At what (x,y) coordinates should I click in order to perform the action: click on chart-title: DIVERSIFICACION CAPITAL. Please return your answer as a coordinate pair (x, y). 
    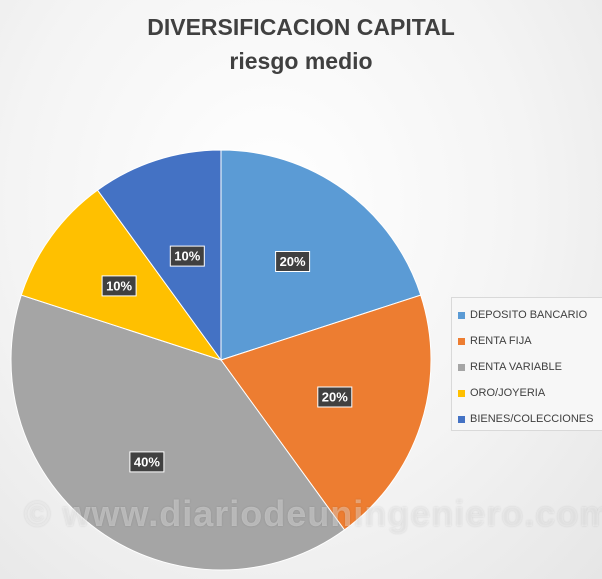
    Looking at the image, I should click on (301, 27).